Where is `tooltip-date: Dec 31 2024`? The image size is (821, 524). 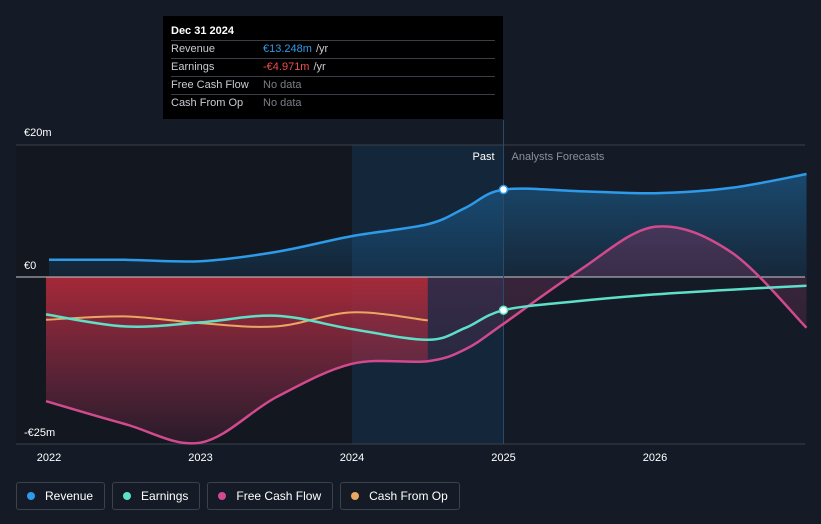
tooltip-date: Dec 31 2024 is located at coordinates (202, 31).